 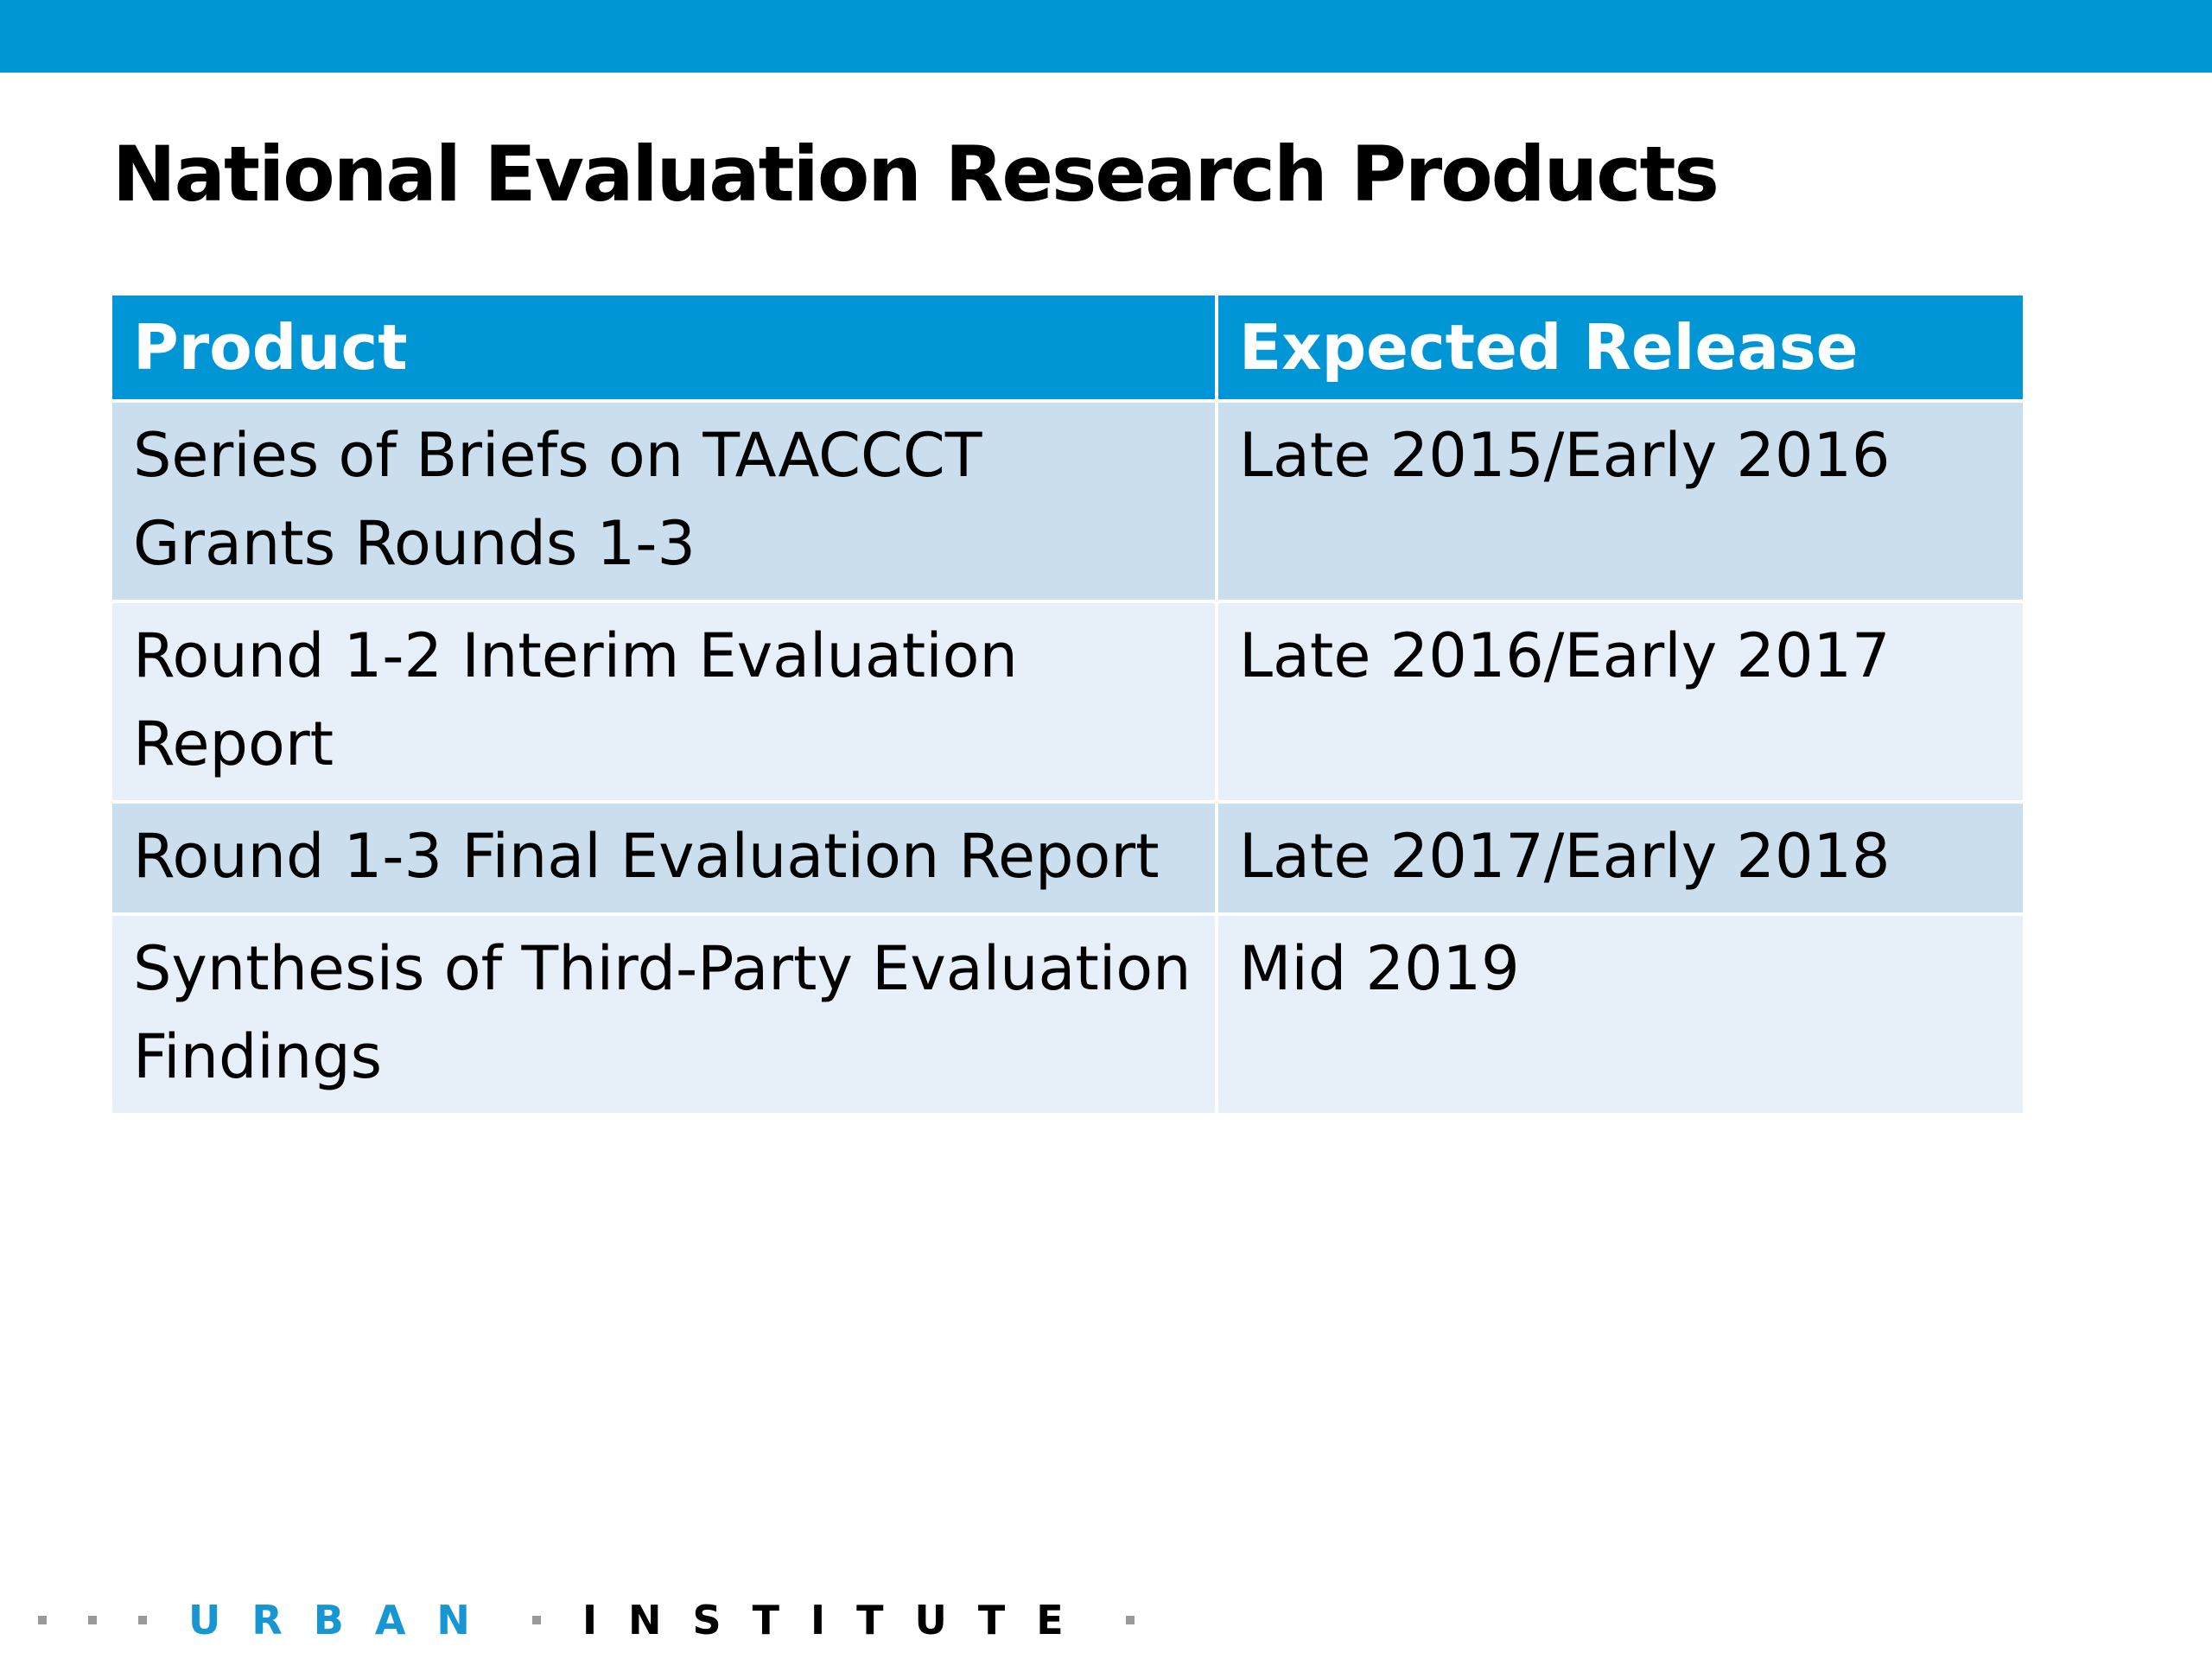 I want to click on header-product: Product, so click(x=663, y=347).